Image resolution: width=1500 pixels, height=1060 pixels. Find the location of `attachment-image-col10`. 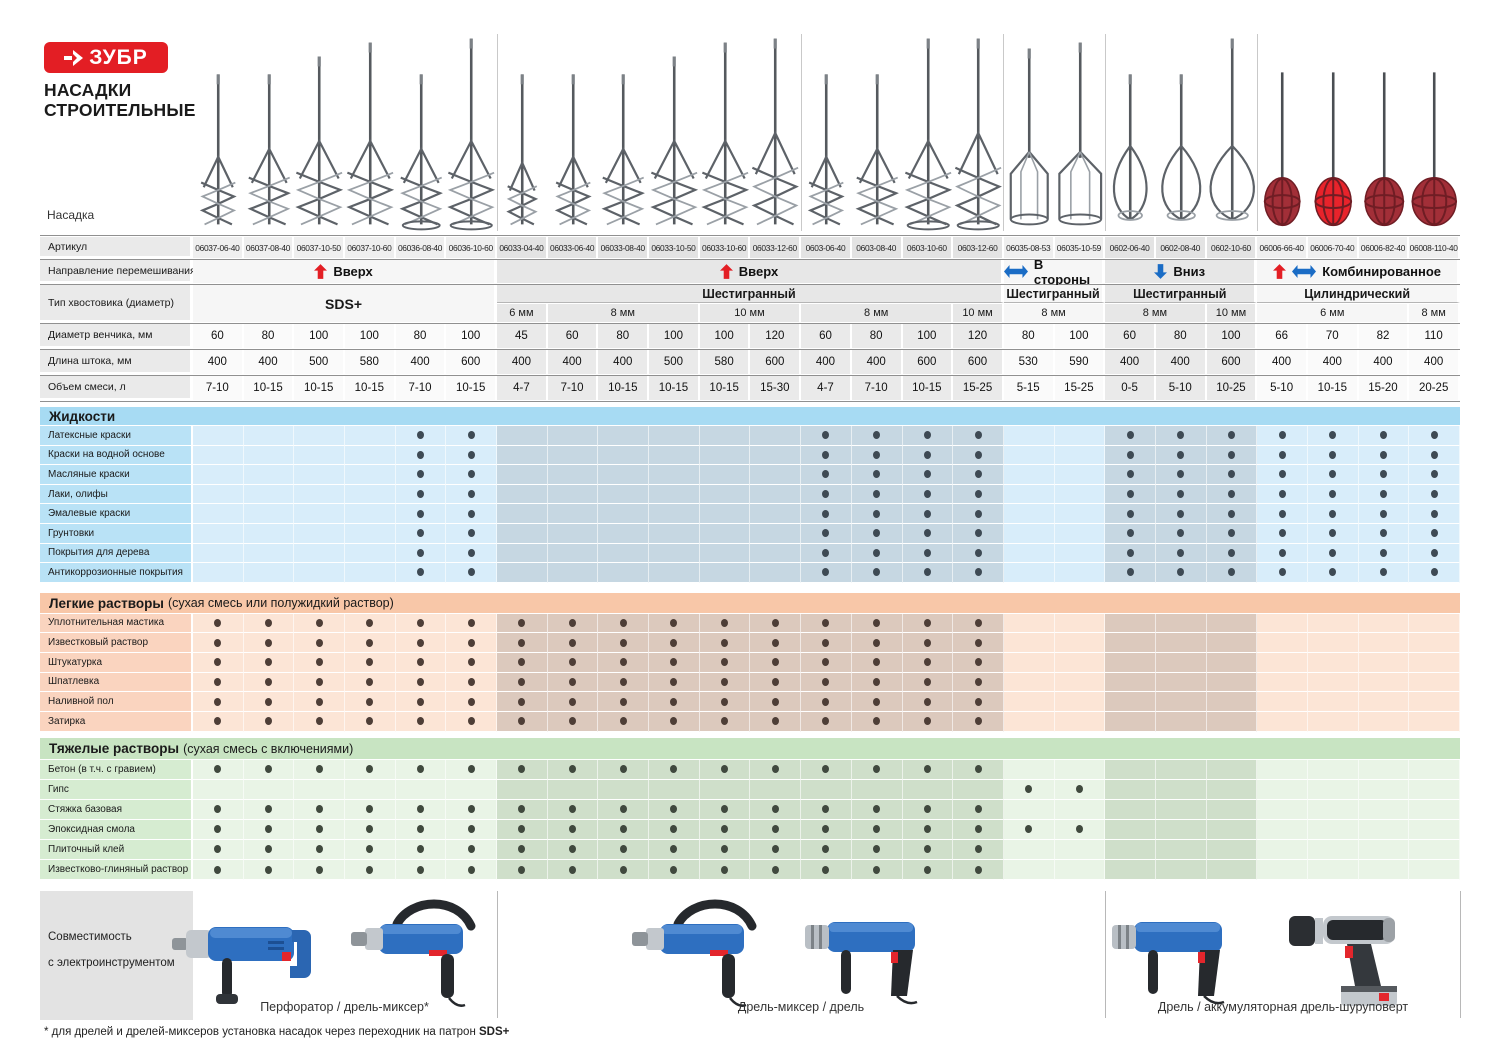

attachment-image-col10 is located at coordinates (674, 132).